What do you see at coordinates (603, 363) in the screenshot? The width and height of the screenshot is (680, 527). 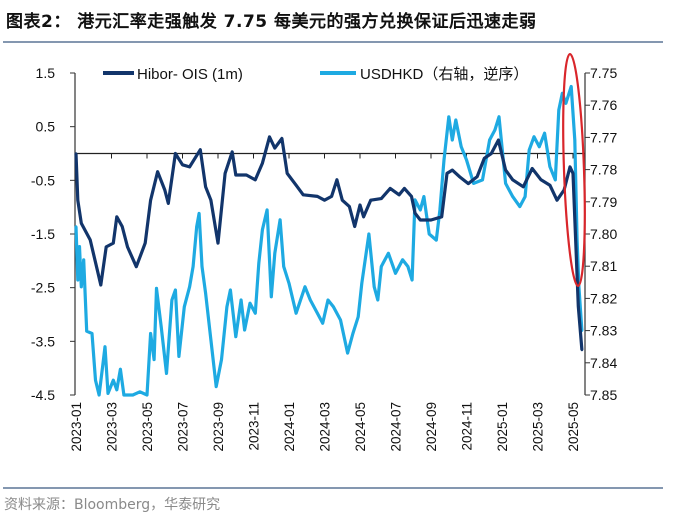 I see `right-tick-label: 7.84` at bounding box center [603, 363].